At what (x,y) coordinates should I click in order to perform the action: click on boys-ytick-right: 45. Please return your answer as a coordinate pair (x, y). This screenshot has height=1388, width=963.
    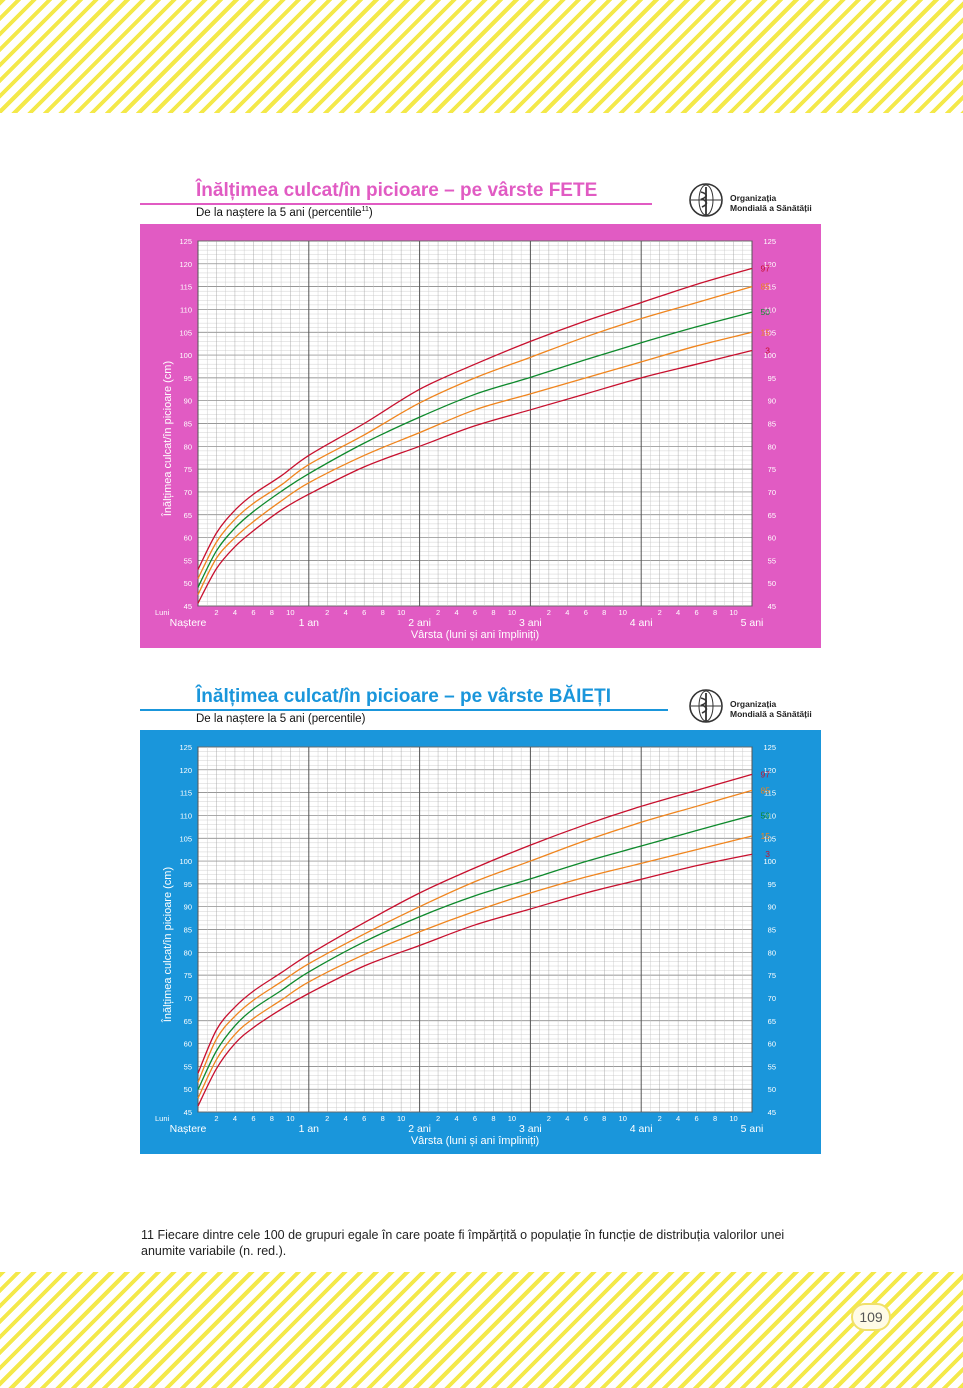
    Looking at the image, I should click on (772, 1112).